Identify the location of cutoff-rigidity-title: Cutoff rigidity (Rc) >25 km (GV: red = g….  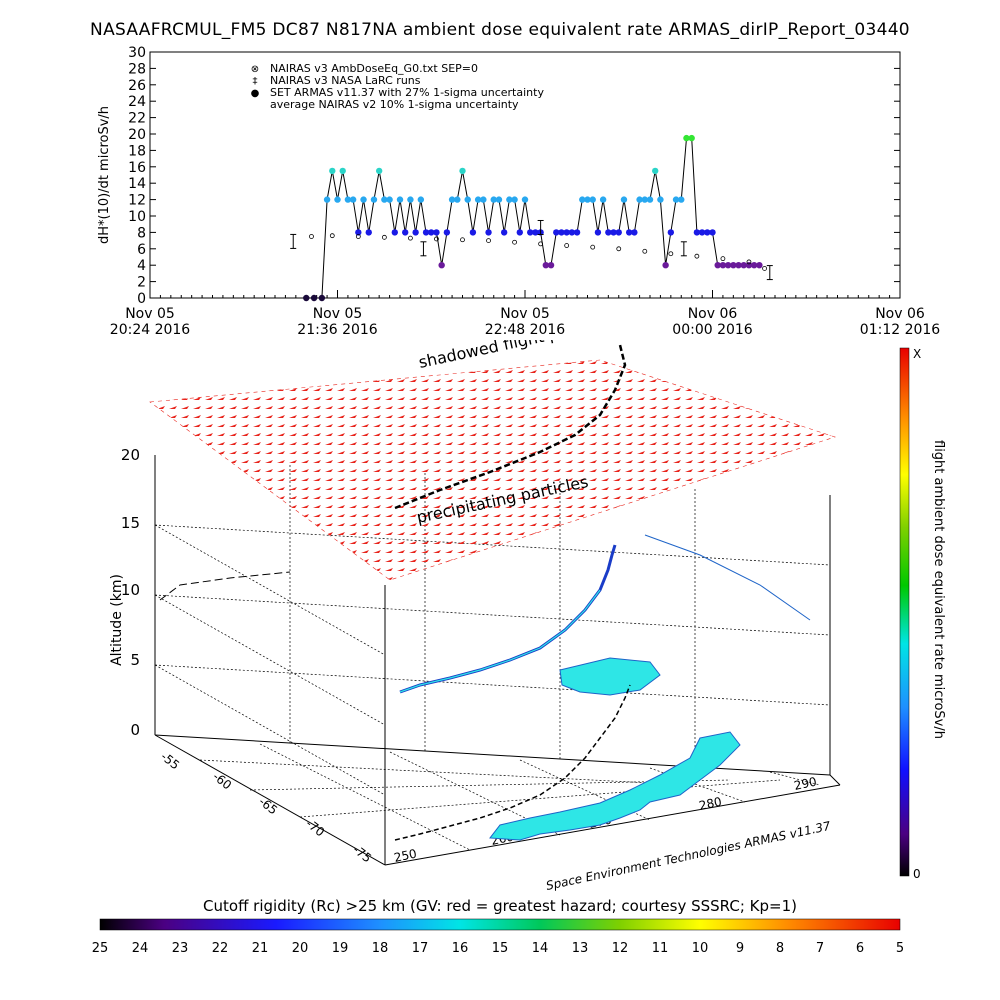
(500, 906).